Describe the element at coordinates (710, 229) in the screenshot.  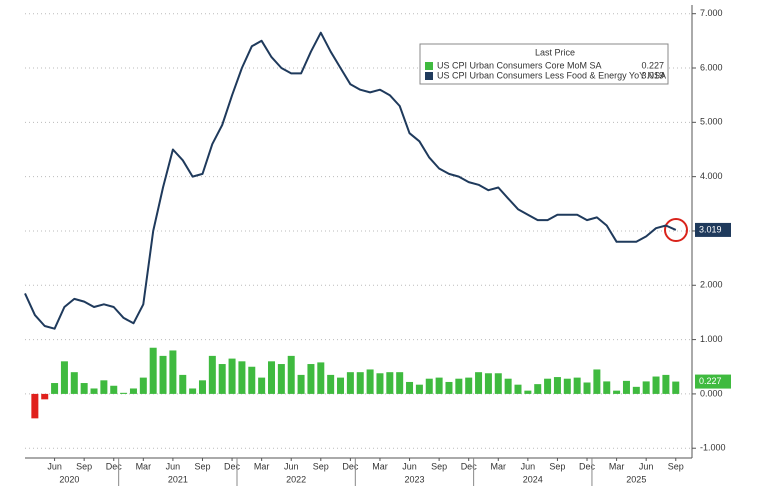
I see `value-tag-label: 3.019` at that location.